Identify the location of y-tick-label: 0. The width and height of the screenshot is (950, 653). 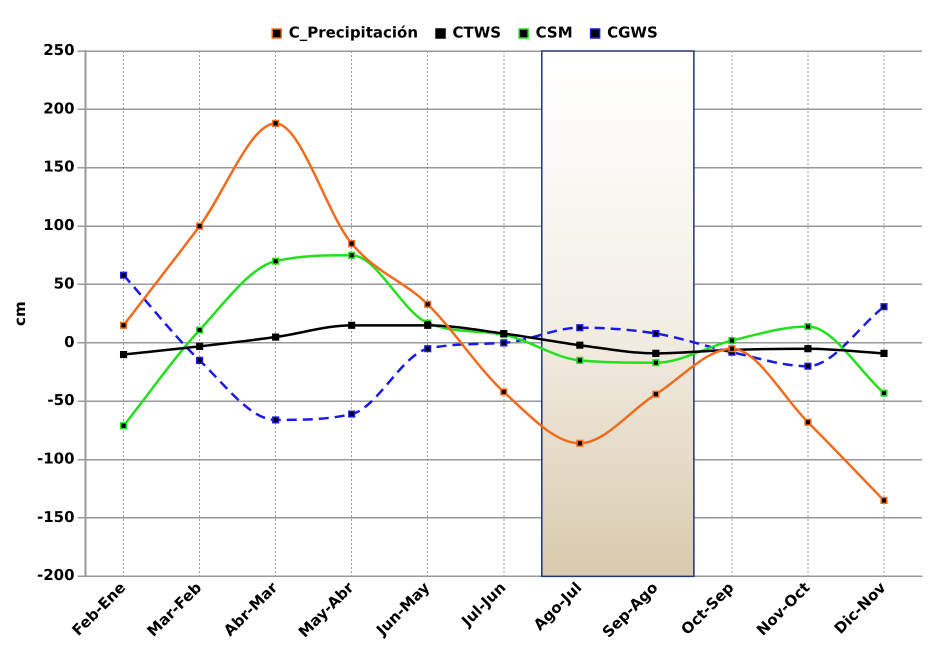
(69, 341).